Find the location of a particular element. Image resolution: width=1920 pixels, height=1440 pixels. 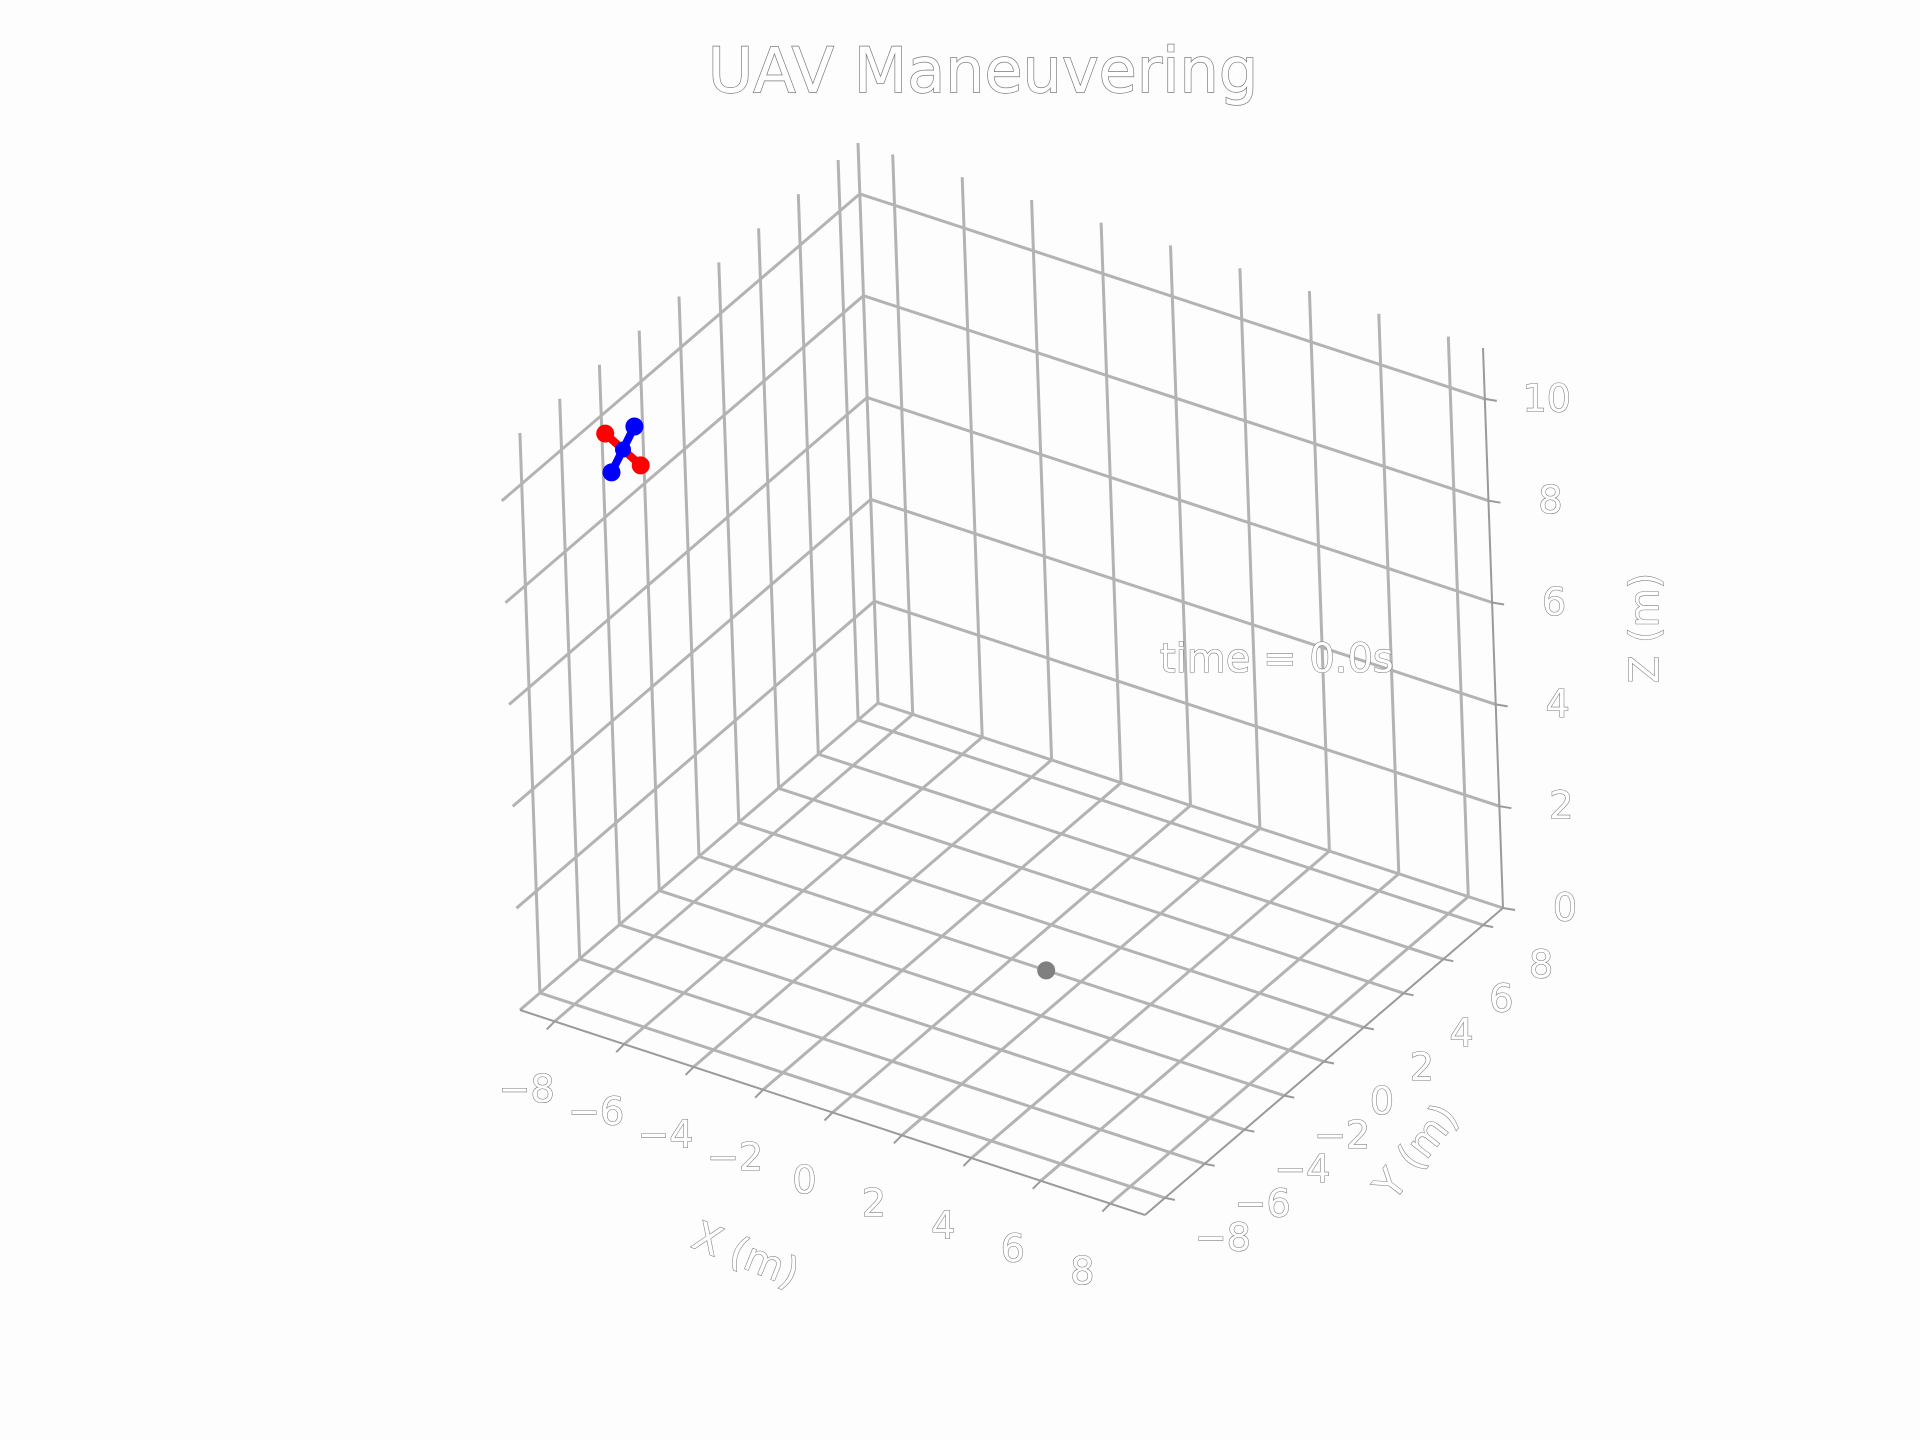

x-tick-label: −8 is located at coordinates (527, 1089).